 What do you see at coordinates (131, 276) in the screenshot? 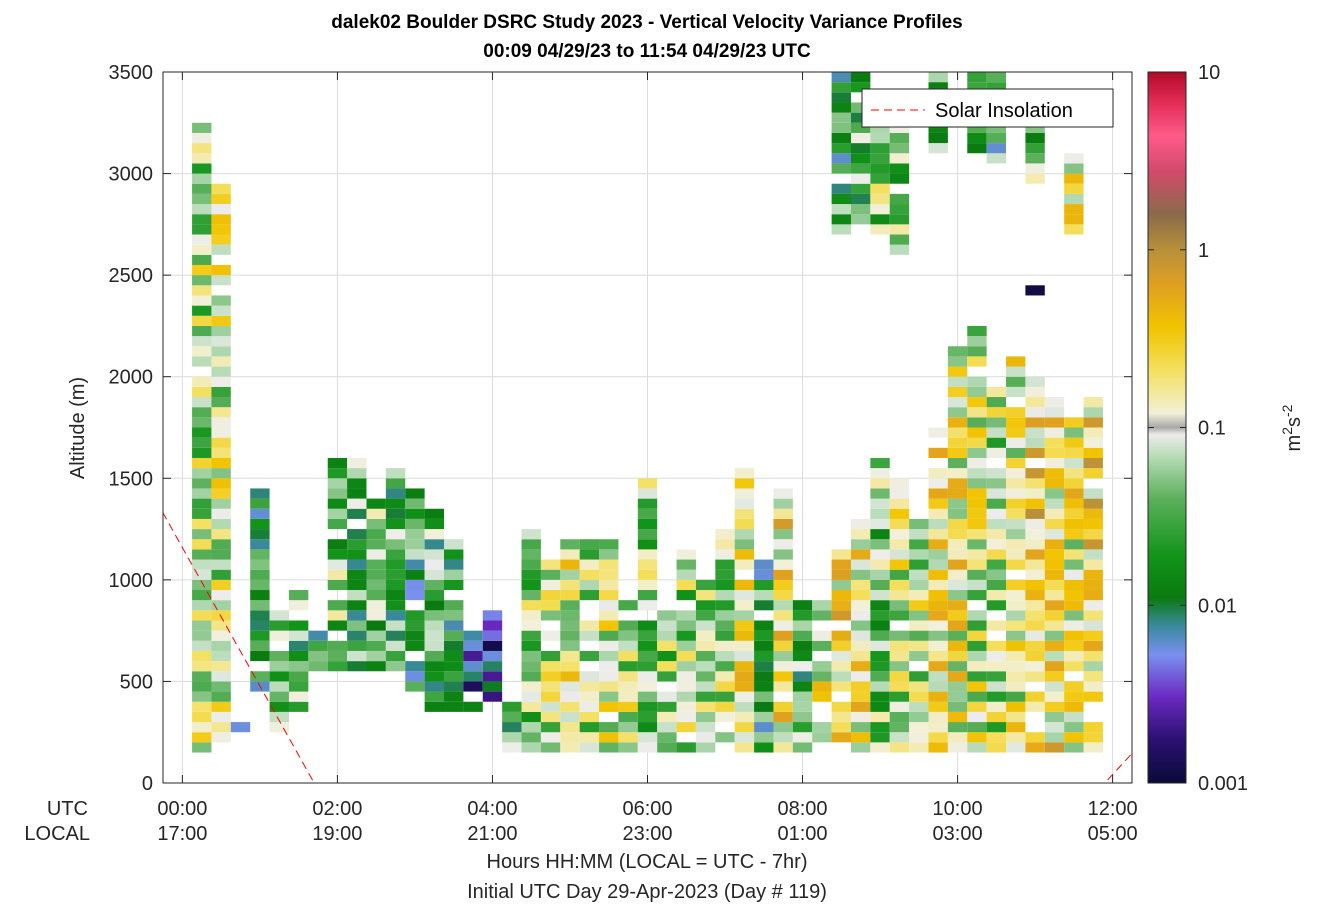
I see `y-tick-label: 2500` at bounding box center [131, 276].